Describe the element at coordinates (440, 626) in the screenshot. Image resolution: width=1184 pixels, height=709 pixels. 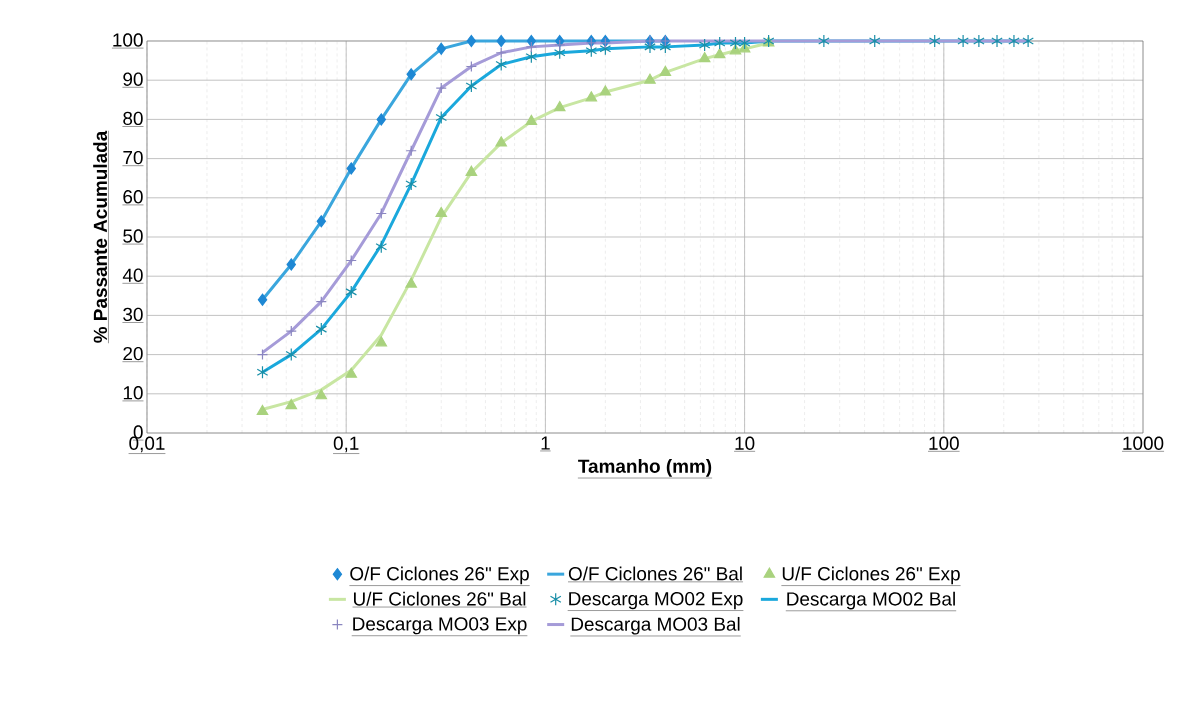
I see `legend-label: Descarga MO03 Exp` at that location.